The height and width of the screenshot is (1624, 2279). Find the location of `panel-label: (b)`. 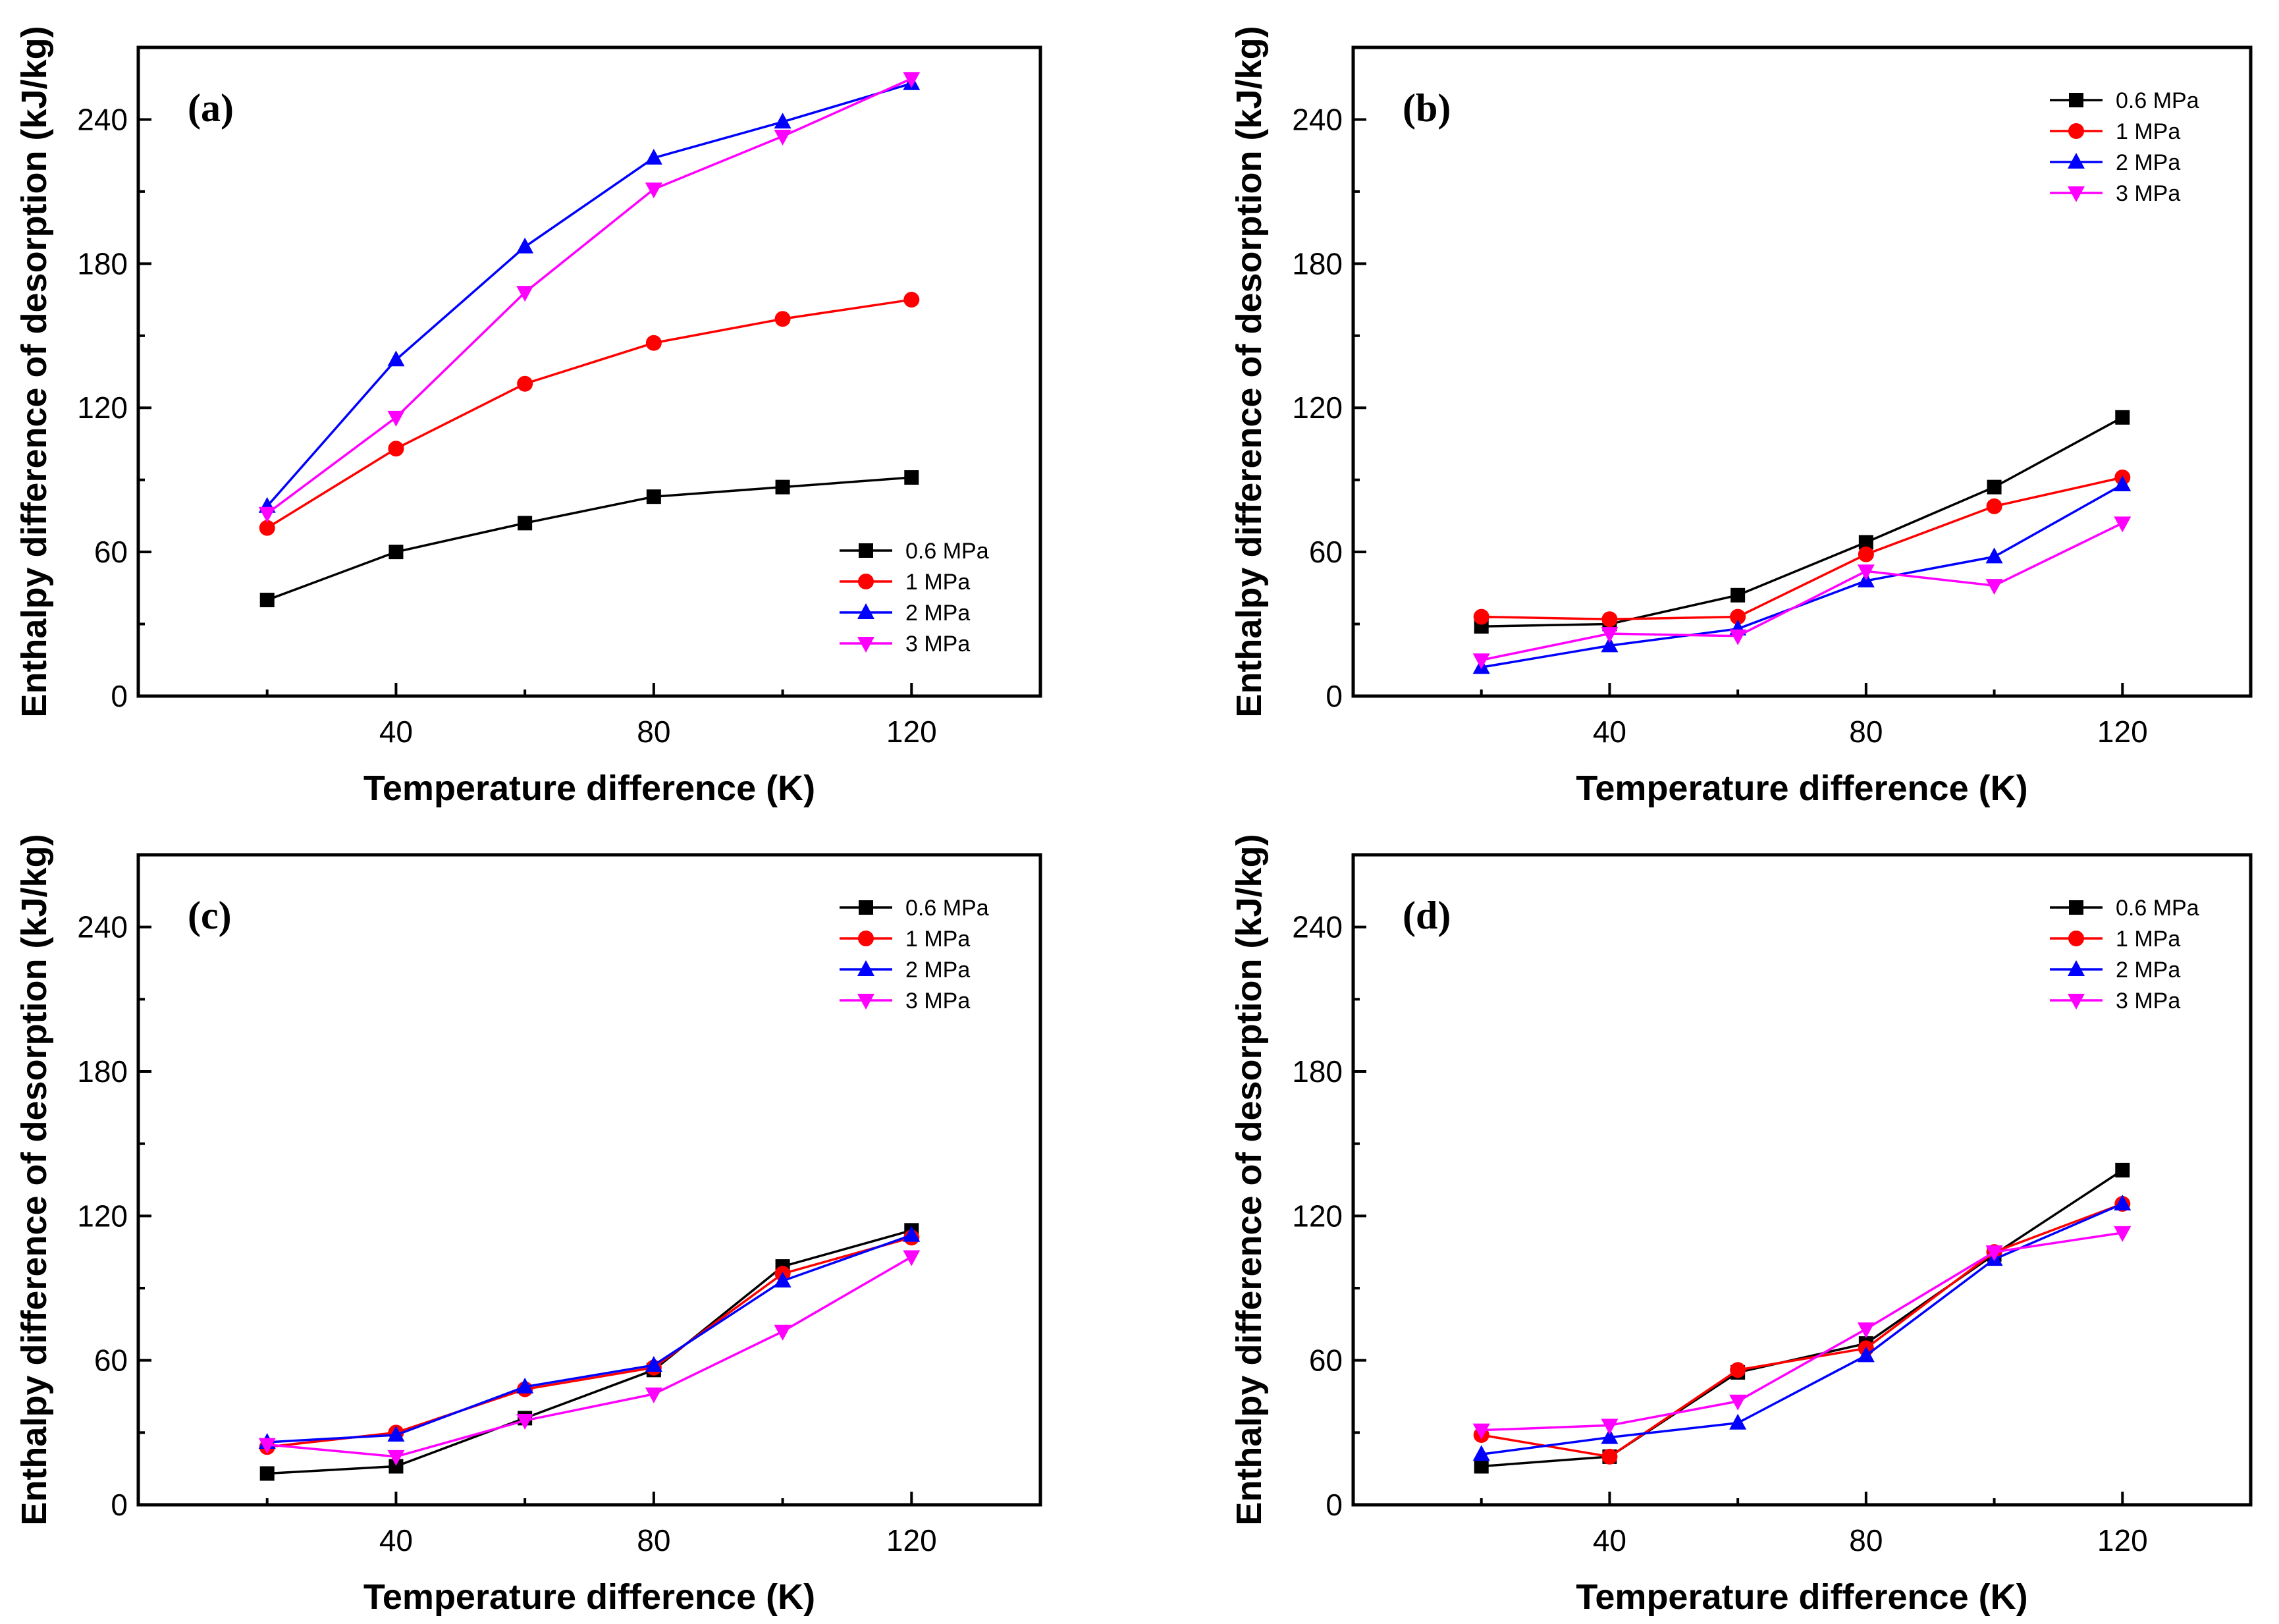

panel-label: (b) is located at coordinates (1427, 108).